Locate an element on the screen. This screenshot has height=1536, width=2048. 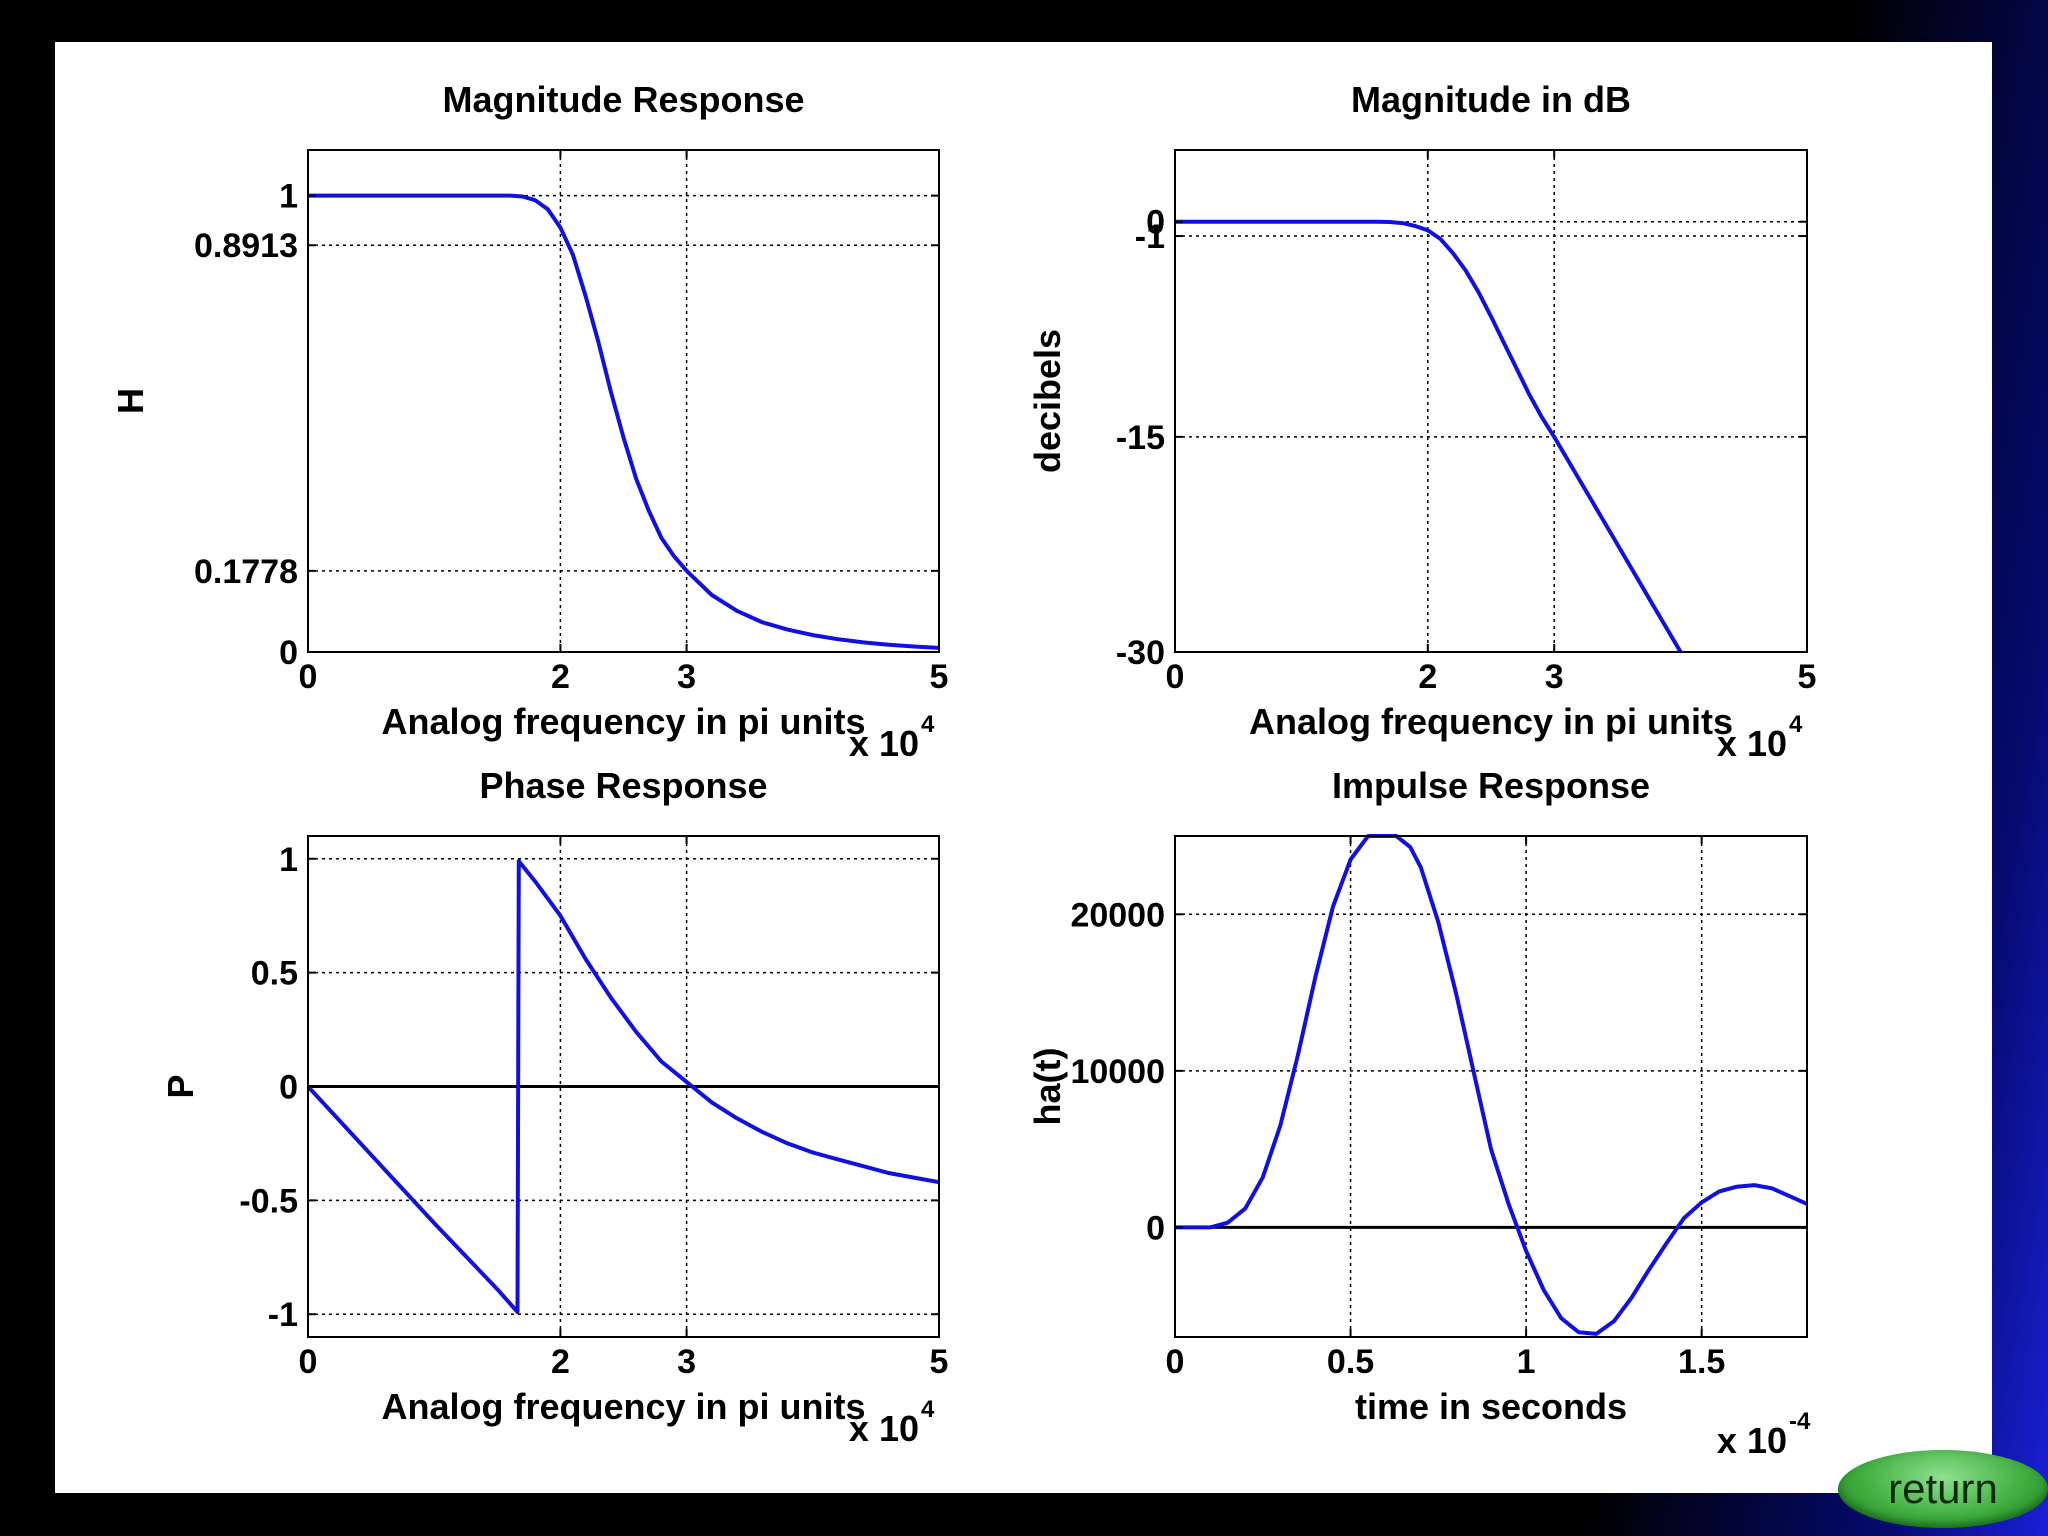
y-tick-label: -30 is located at coordinates (1140, 653).